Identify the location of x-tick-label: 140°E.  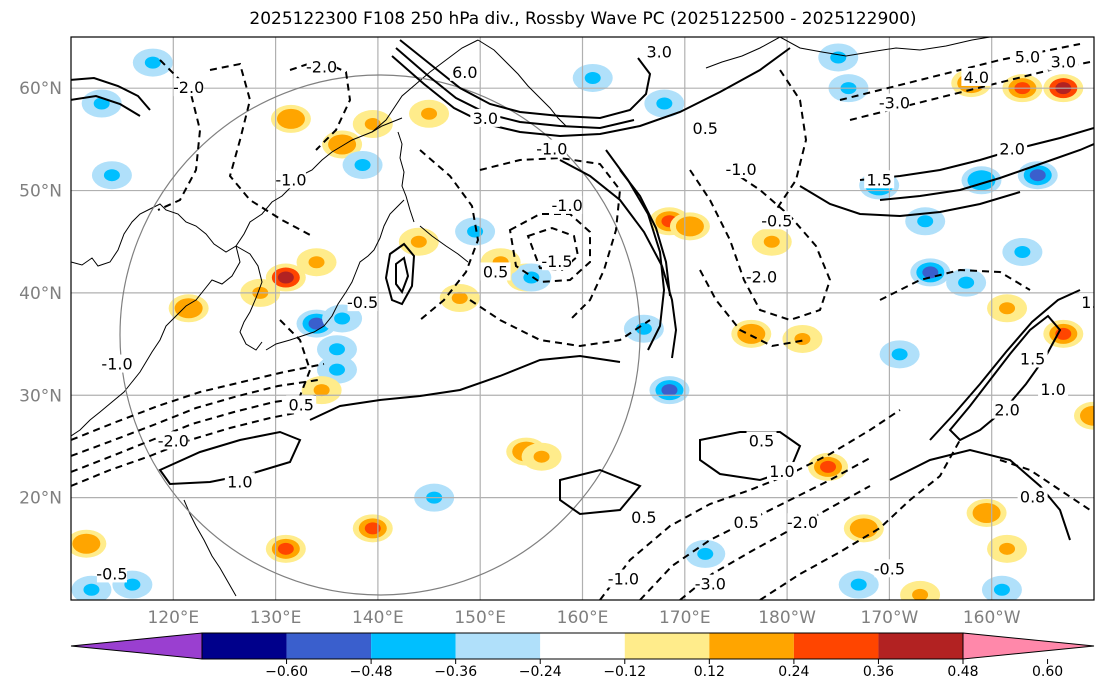
(378, 618).